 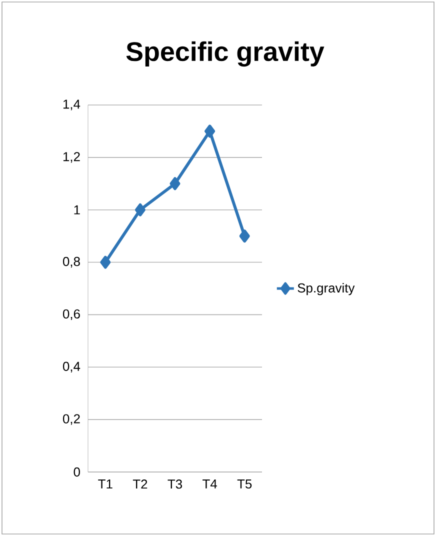 I want to click on x-tick-label: T4, so click(x=209, y=484).